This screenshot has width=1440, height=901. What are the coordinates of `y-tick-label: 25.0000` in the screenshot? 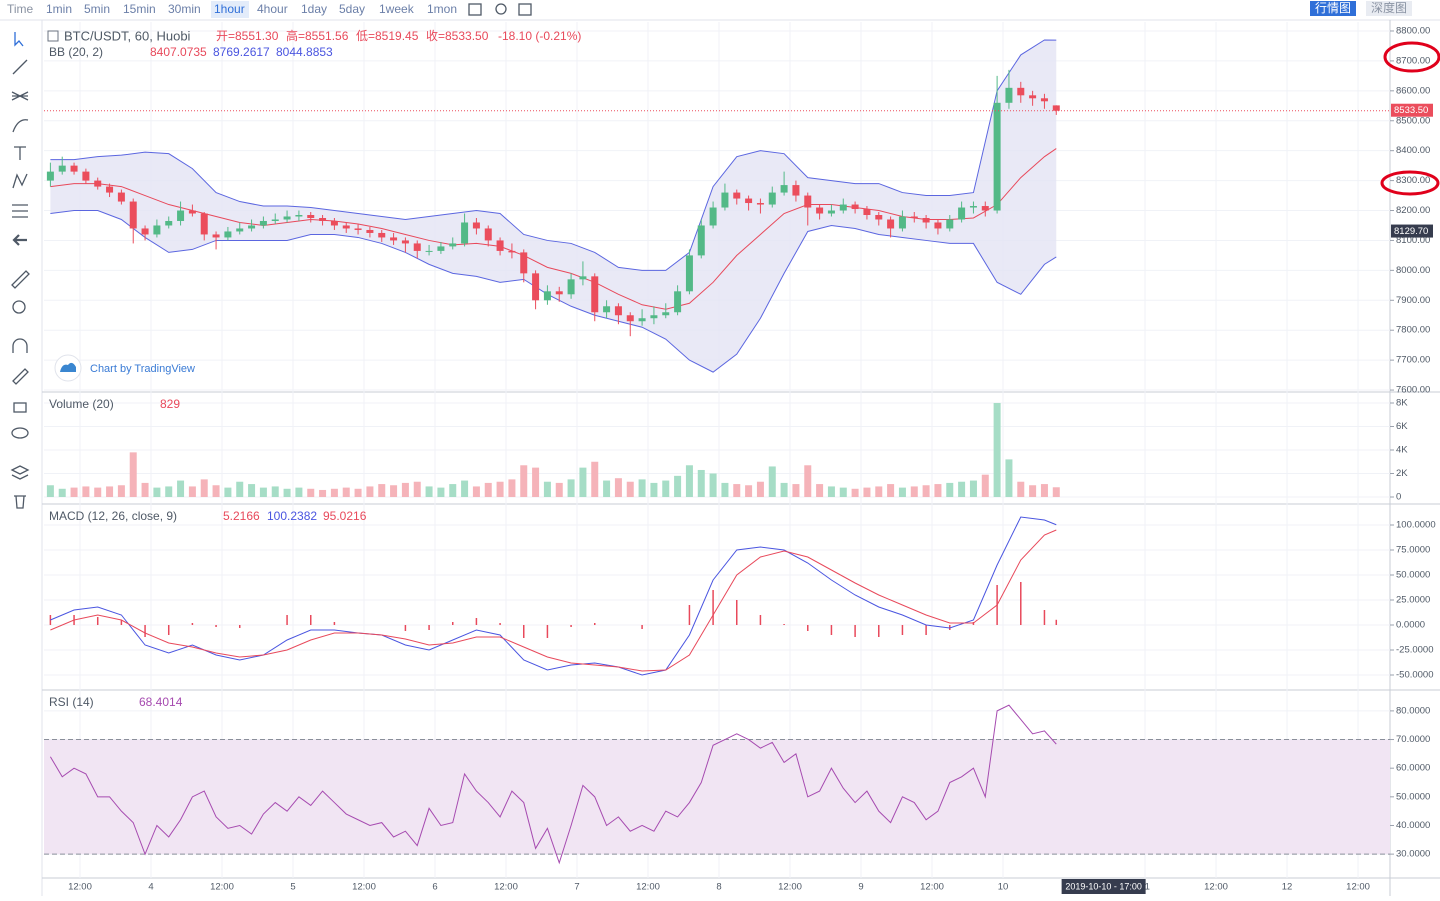 It's located at (1413, 600).